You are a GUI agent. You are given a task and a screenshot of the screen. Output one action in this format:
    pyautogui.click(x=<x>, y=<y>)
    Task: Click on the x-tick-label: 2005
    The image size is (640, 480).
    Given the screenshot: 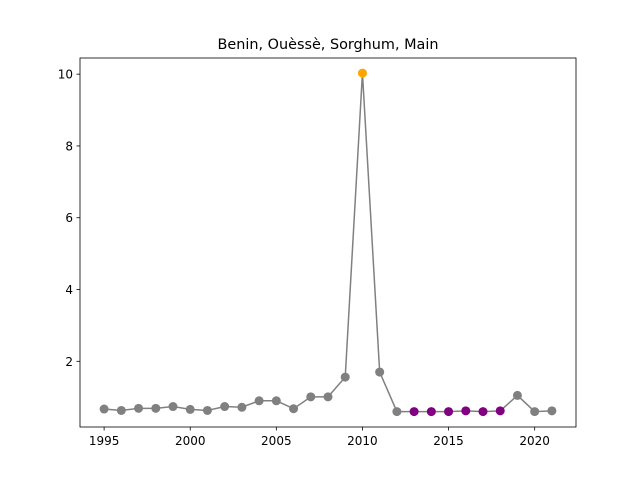 What is the action you would take?
    pyautogui.click(x=276, y=441)
    